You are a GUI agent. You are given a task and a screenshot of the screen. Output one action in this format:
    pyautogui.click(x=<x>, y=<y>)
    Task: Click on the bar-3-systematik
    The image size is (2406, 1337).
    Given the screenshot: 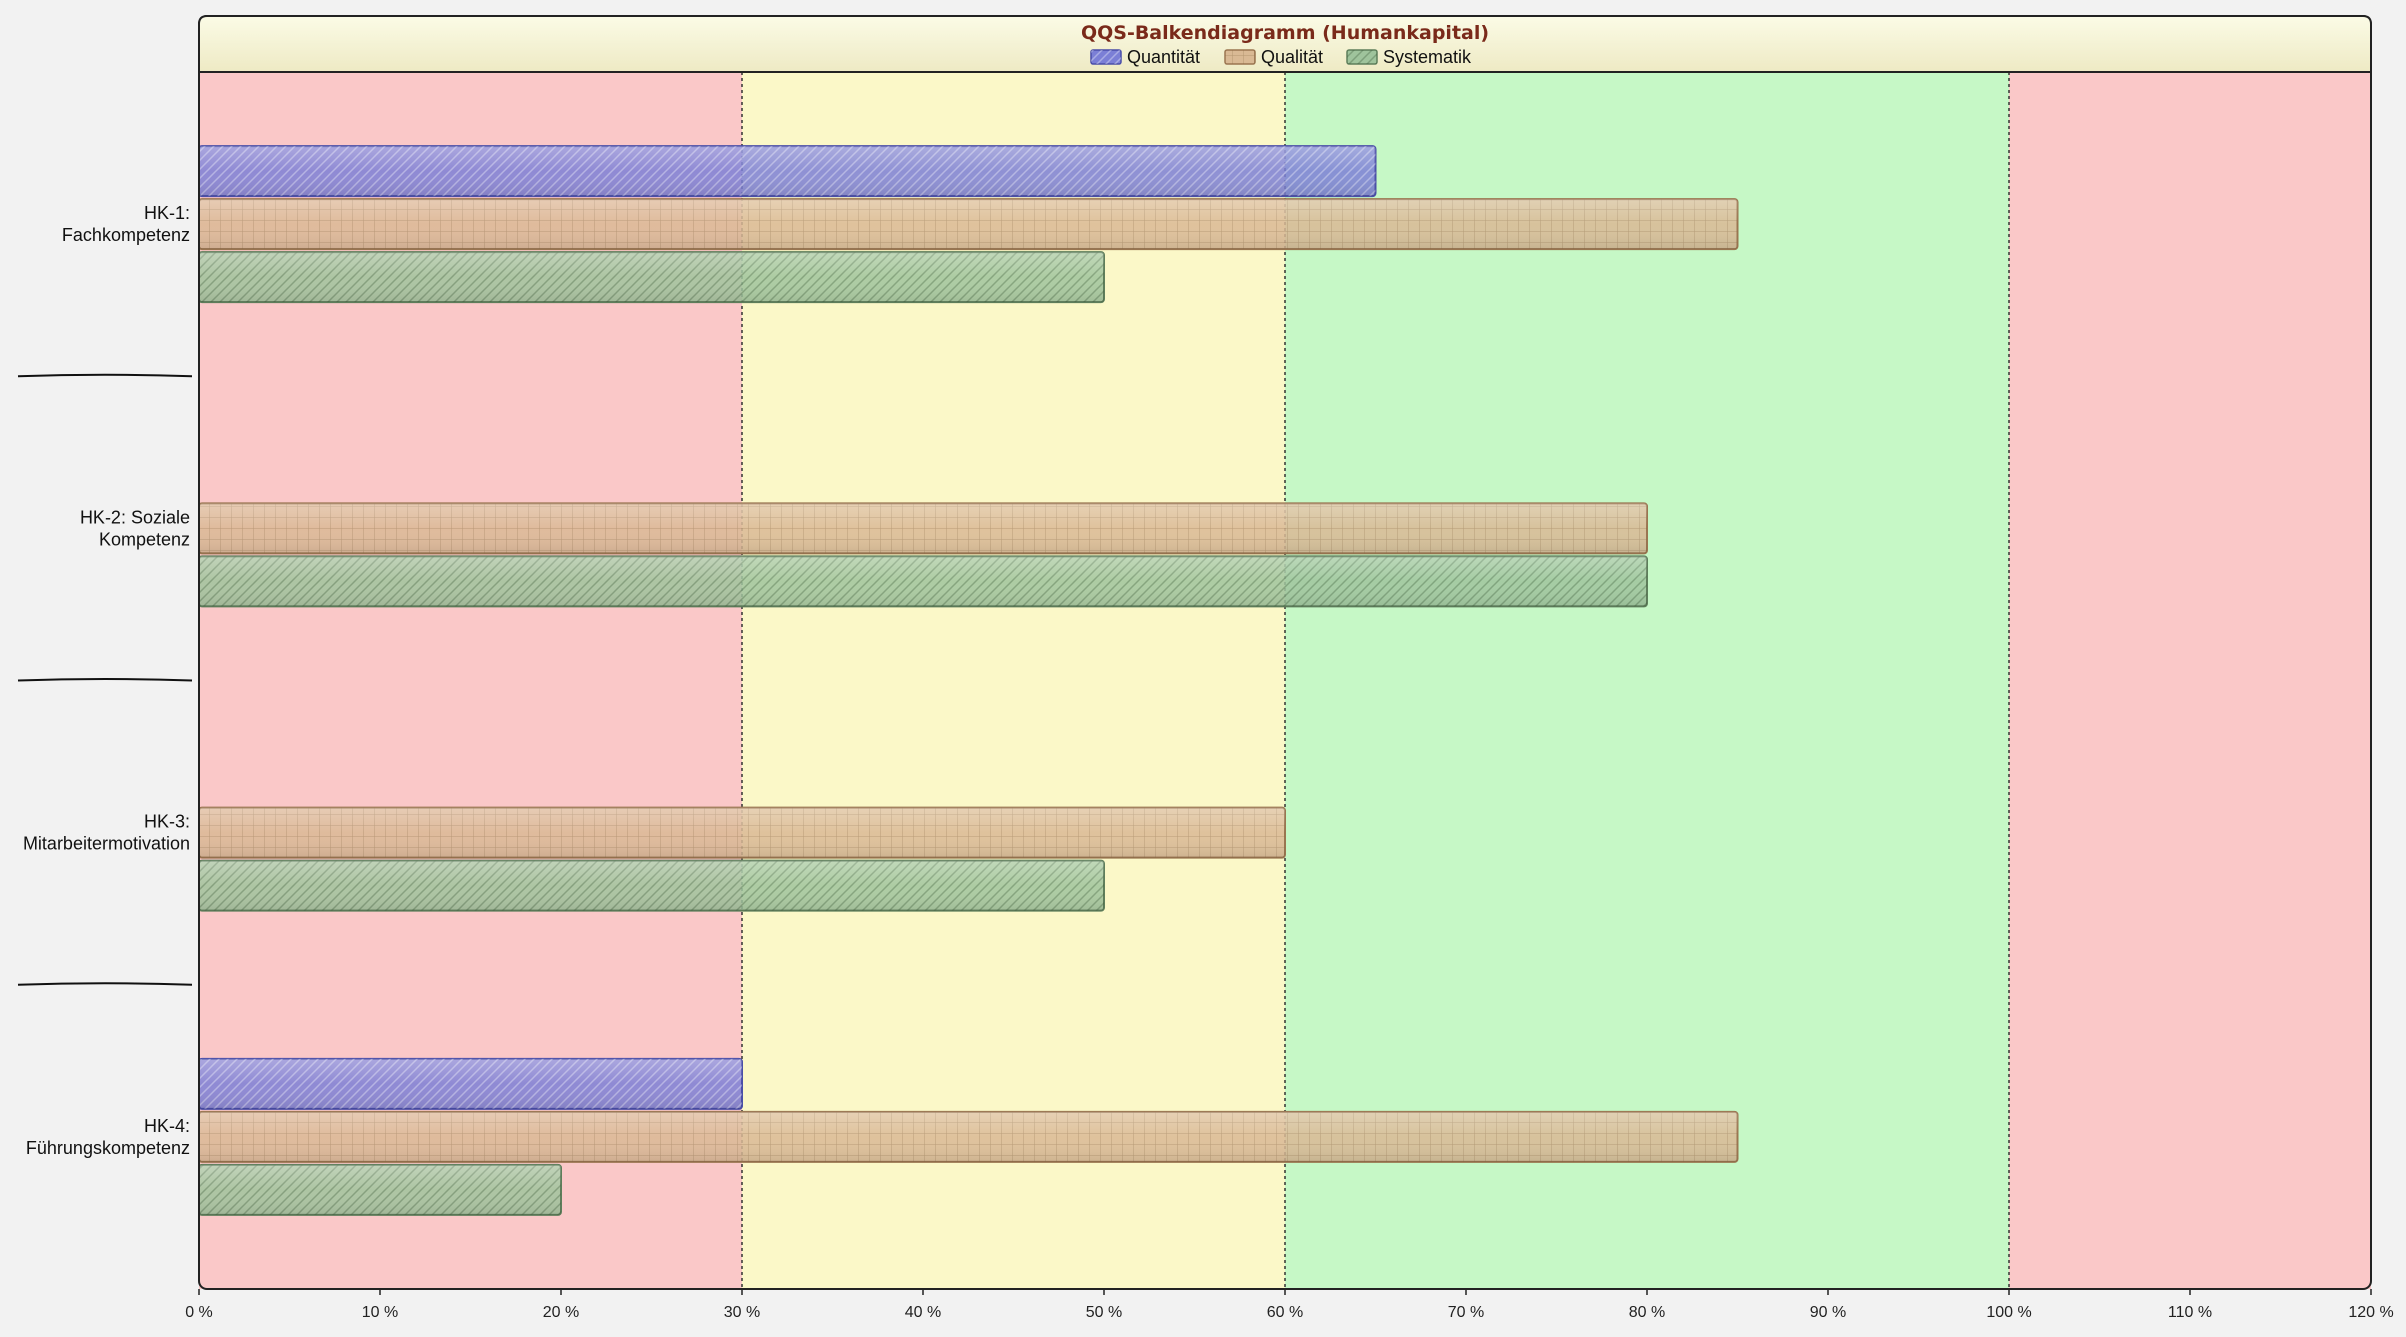 What is the action you would take?
    pyautogui.click(x=651, y=885)
    